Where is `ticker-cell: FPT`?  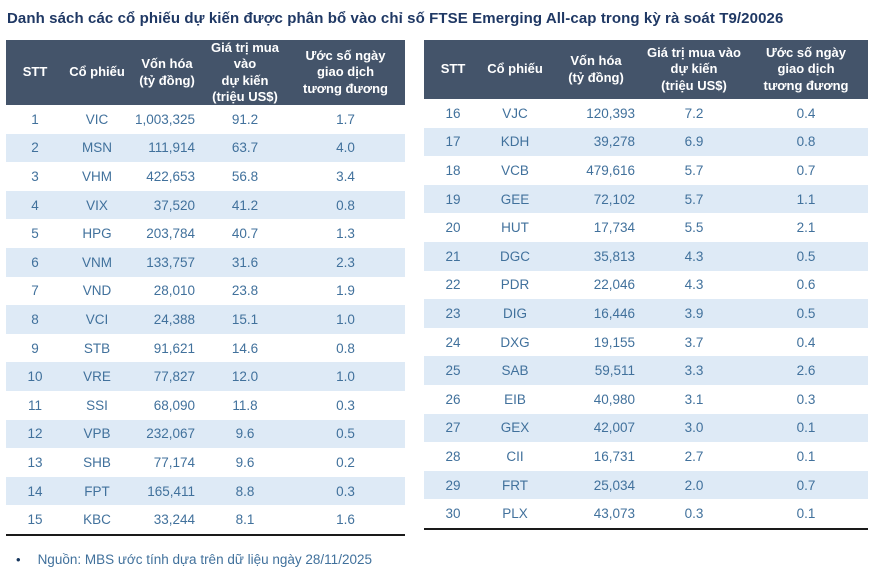 ticker-cell: FPT is located at coordinates (97, 491).